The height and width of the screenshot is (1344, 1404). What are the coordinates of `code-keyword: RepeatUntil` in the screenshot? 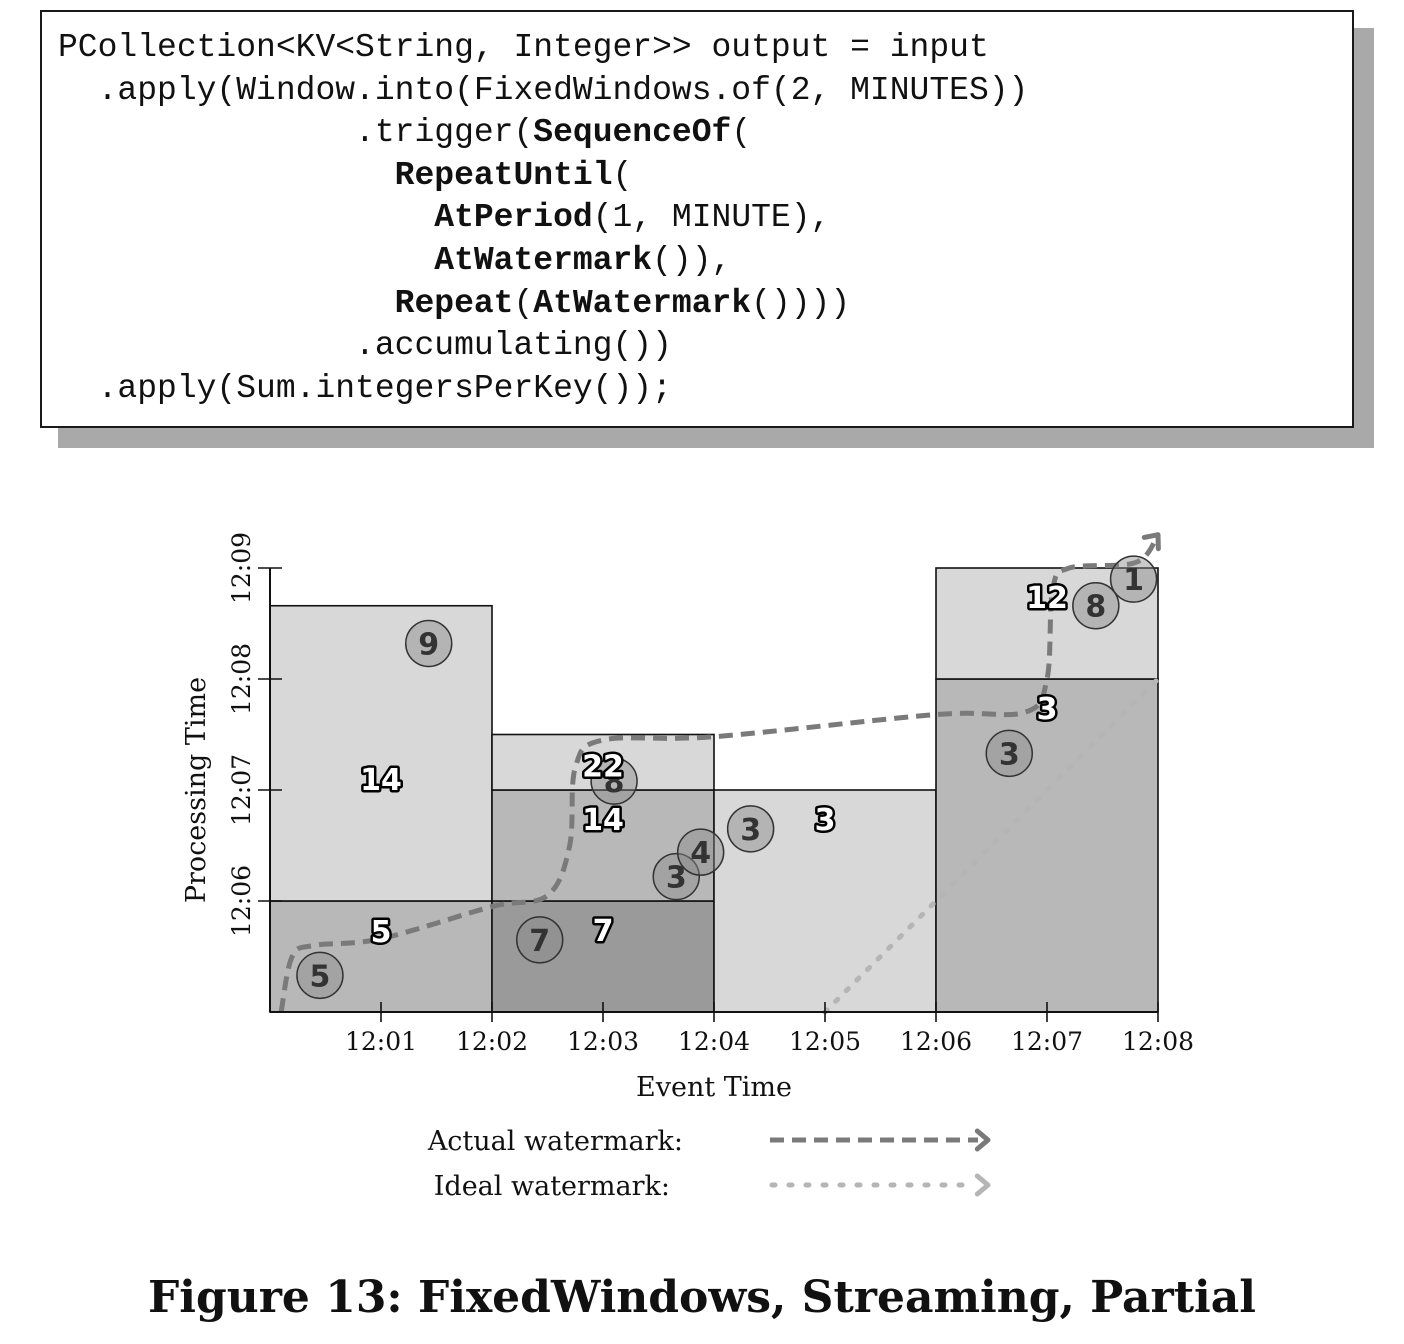 It's located at (503, 175).